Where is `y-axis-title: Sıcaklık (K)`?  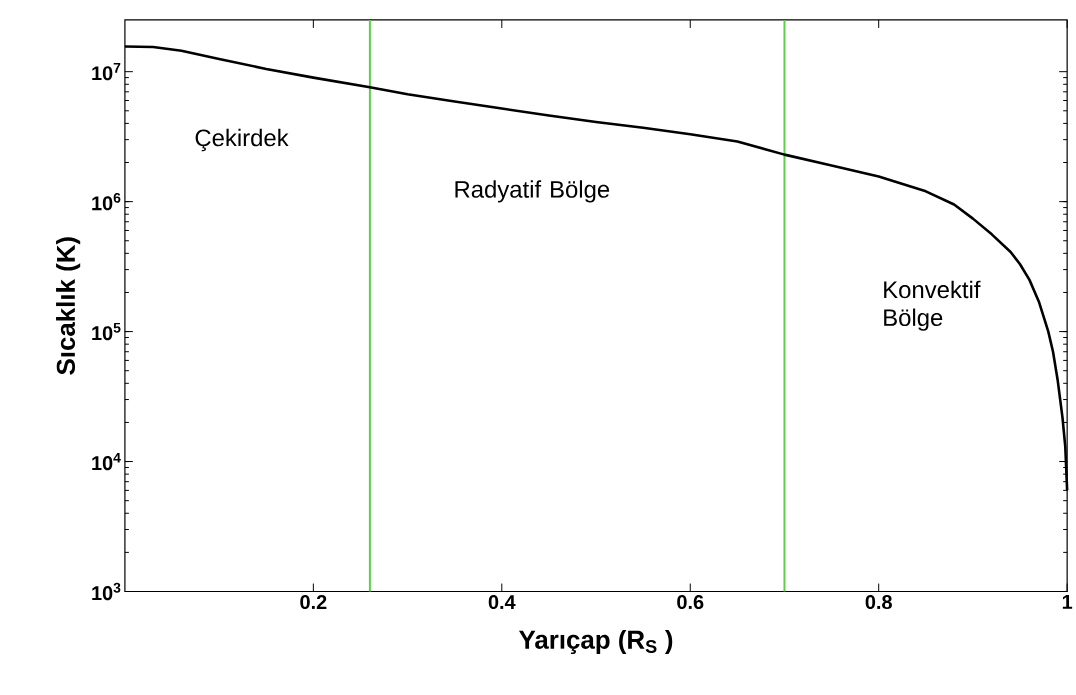
y-axis-title: Sıcaklık (K) is located at coordinates (68, 306).